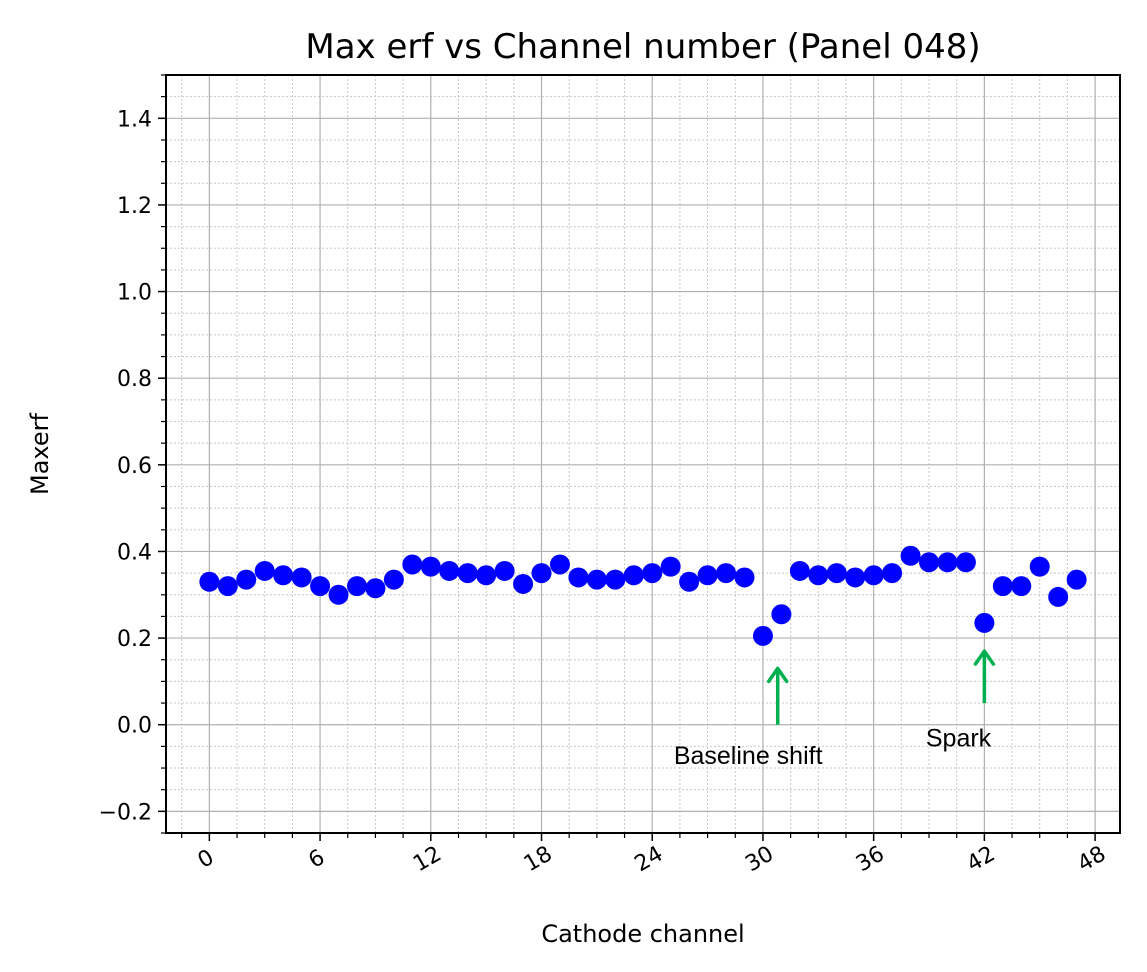 The width and height of the screenshot is (1147, 972). Describe the element at coordinates (134, 206) in the screenshot. I see `y-tick-label: 1.2` at that location.